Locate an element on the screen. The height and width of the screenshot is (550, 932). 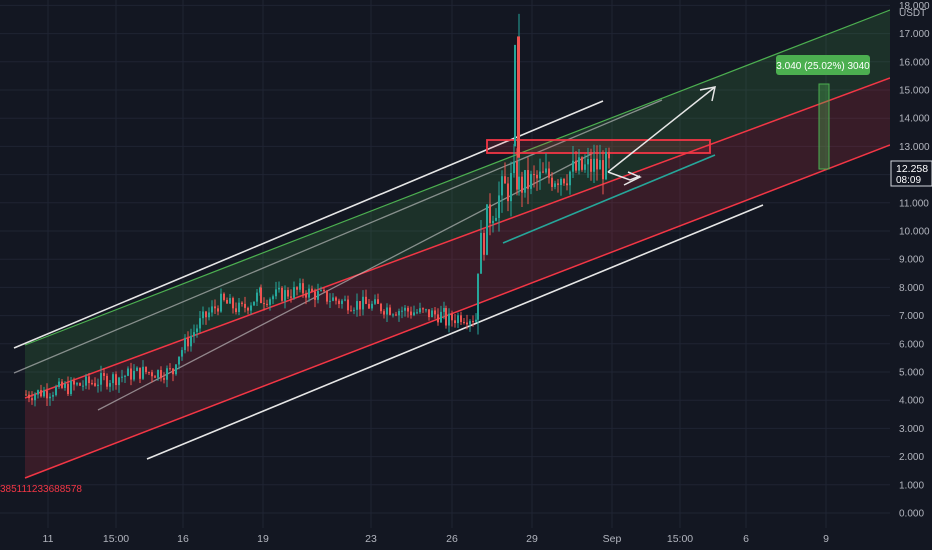
x-tick-label: 9 is located at coordinates (826, 539).